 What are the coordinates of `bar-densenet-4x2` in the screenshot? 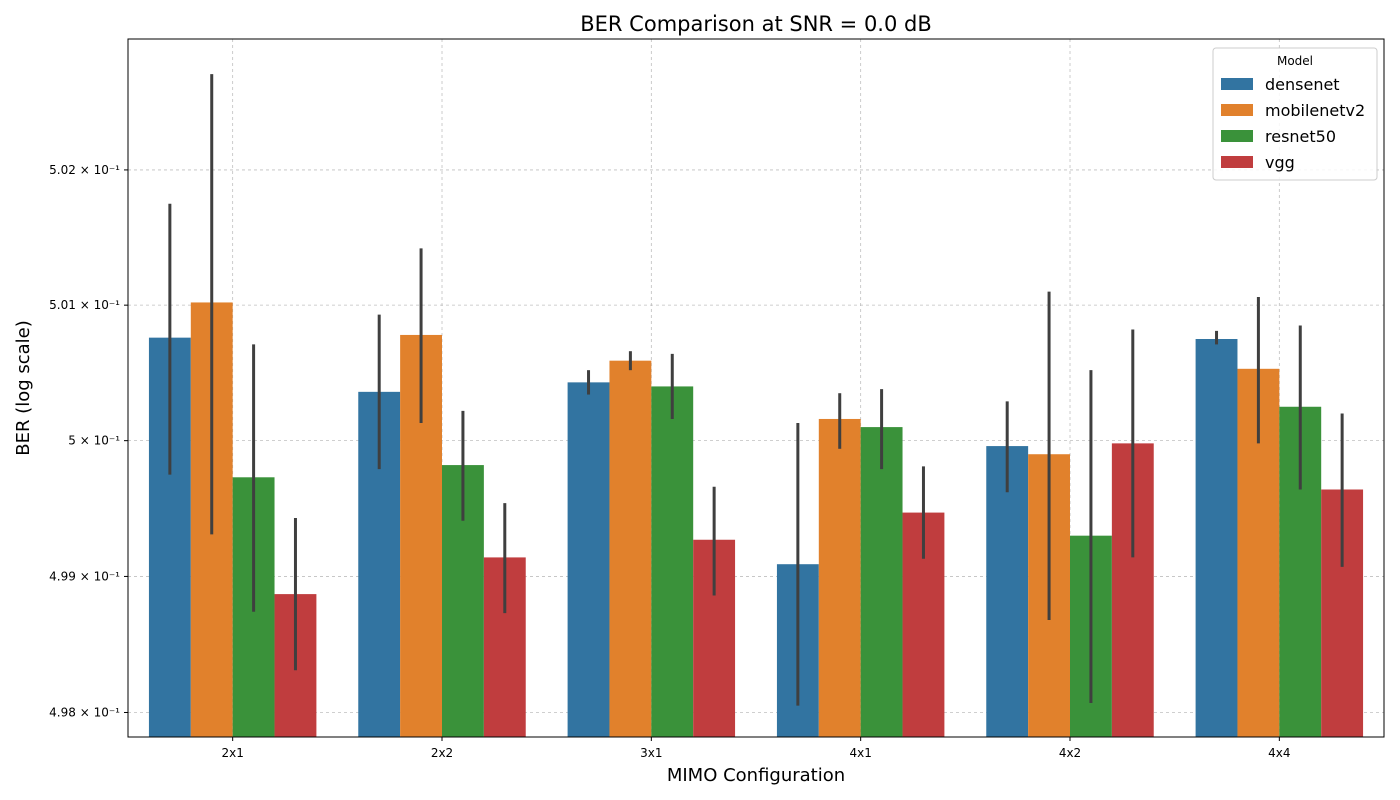 It's located at (1007, 591).